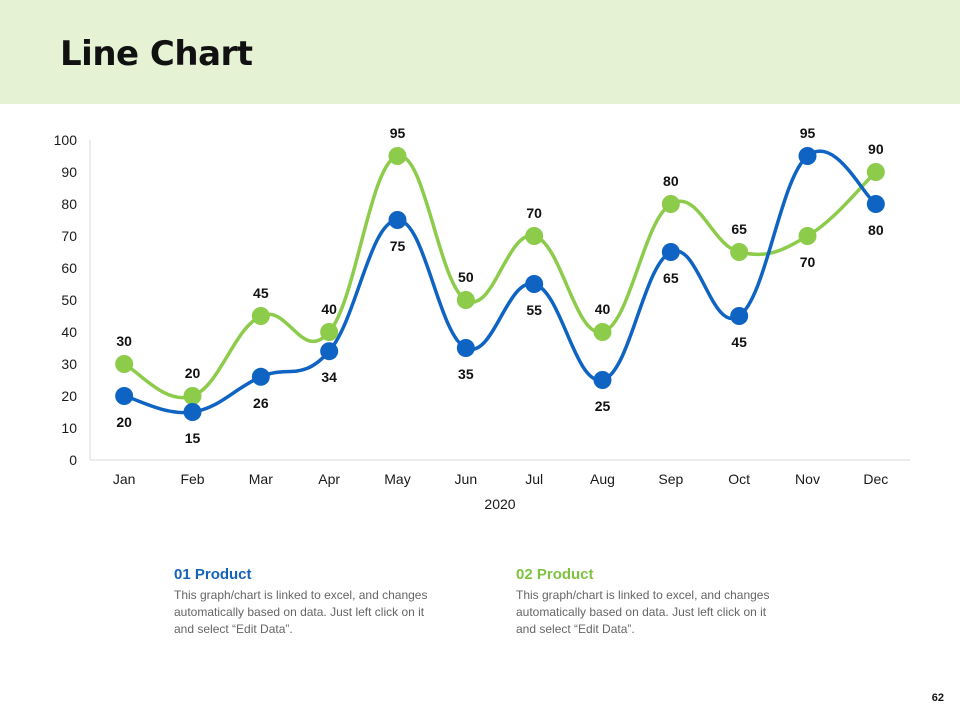 Image resolution: width=960 pixels, height=720 pixels. Describe the element at coordinates (69, 332) in the screenshot. I see `y-tick-label: 40` at that location.